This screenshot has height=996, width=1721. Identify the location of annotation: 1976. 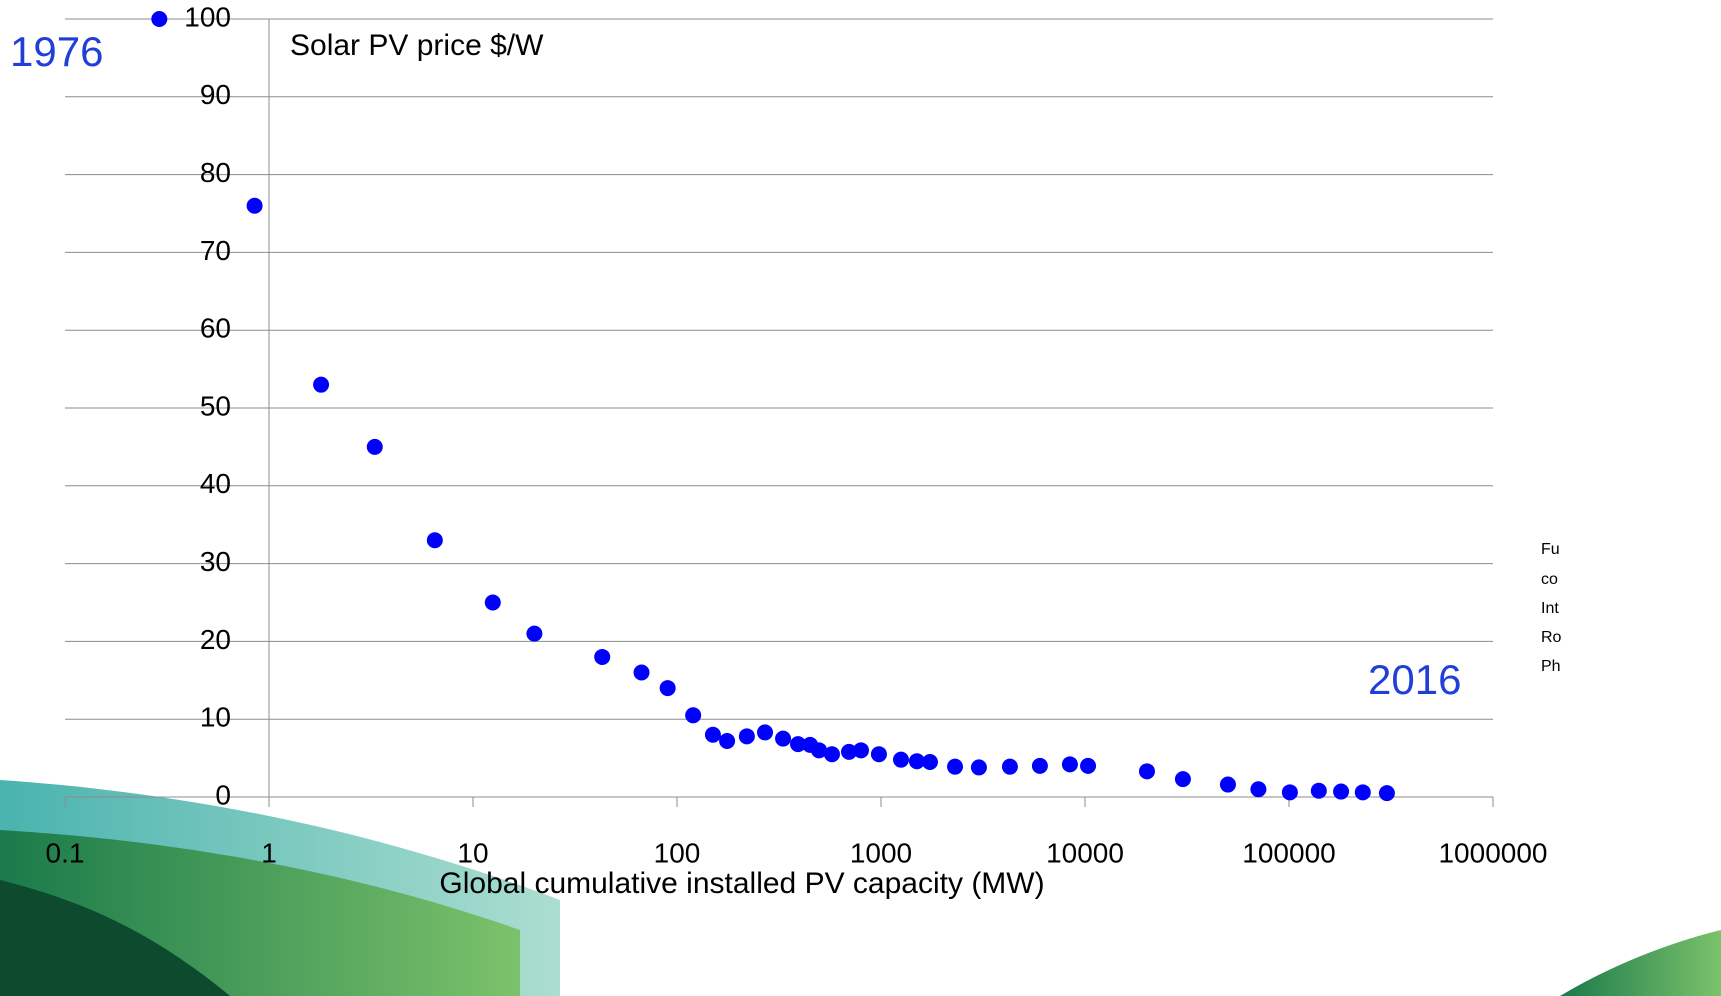
(56, 51).